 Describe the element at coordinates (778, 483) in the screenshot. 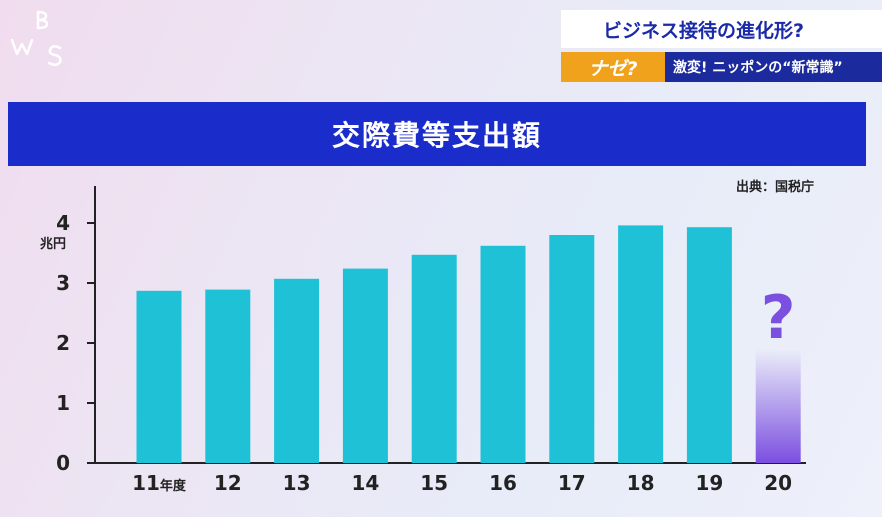

I see `x-tick-label: 20` at that location.